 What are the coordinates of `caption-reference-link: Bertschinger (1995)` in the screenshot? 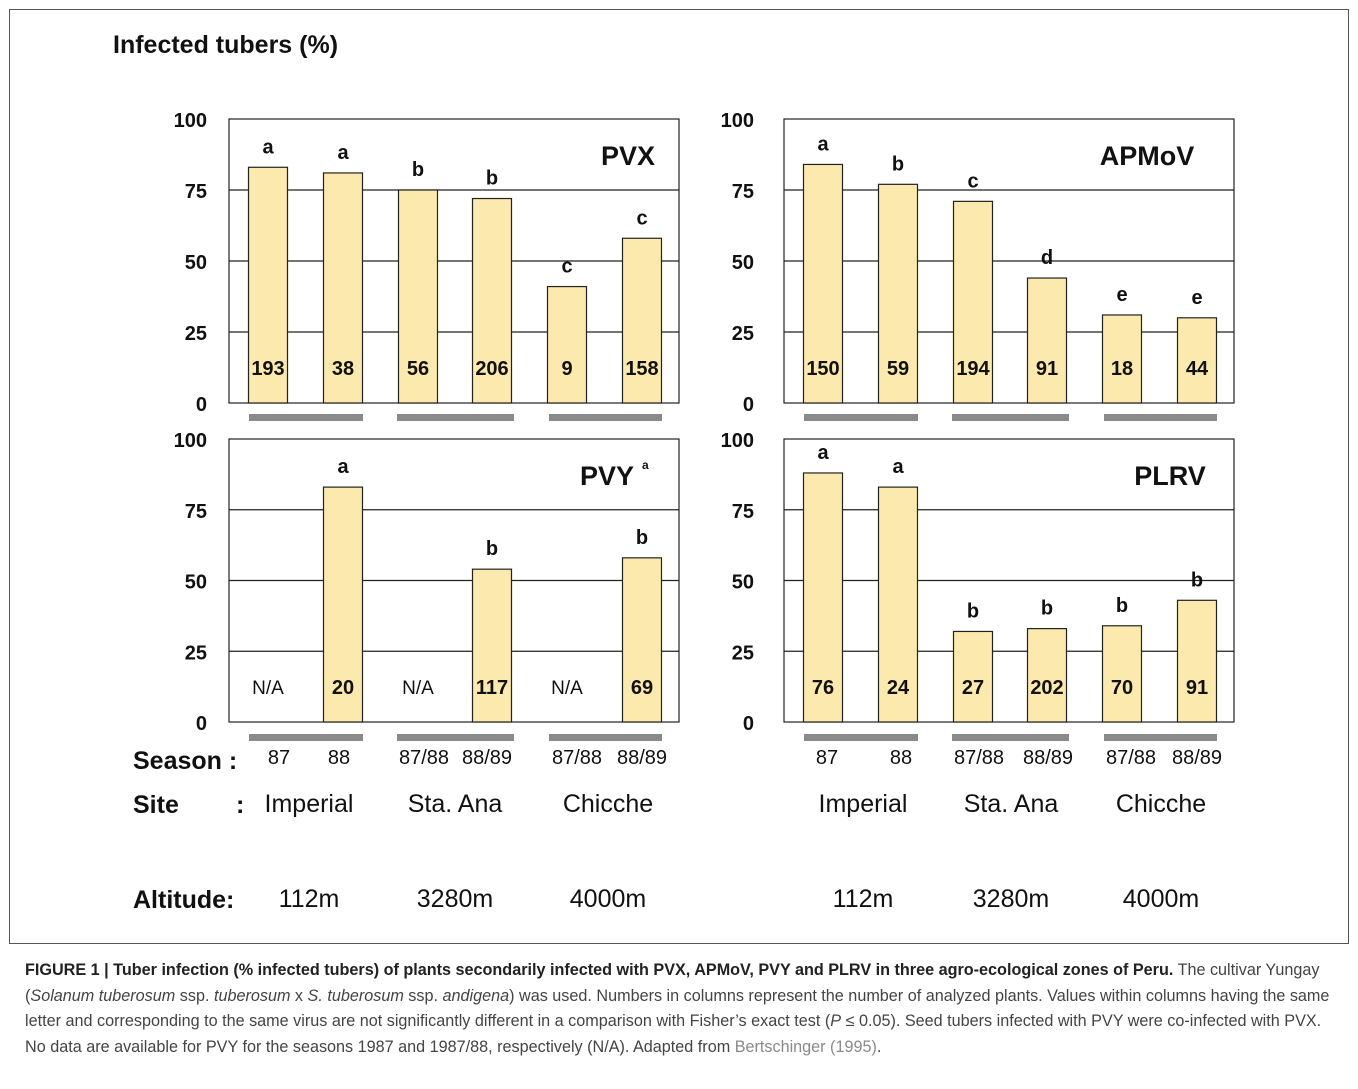 It's located at (805, 1046).